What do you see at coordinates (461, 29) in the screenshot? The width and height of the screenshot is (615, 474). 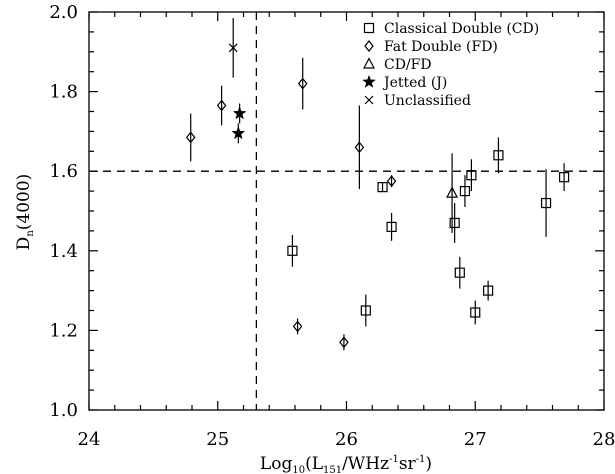 I see `legend-label: Classical Double (CD)` at bounding box center [461, 29].